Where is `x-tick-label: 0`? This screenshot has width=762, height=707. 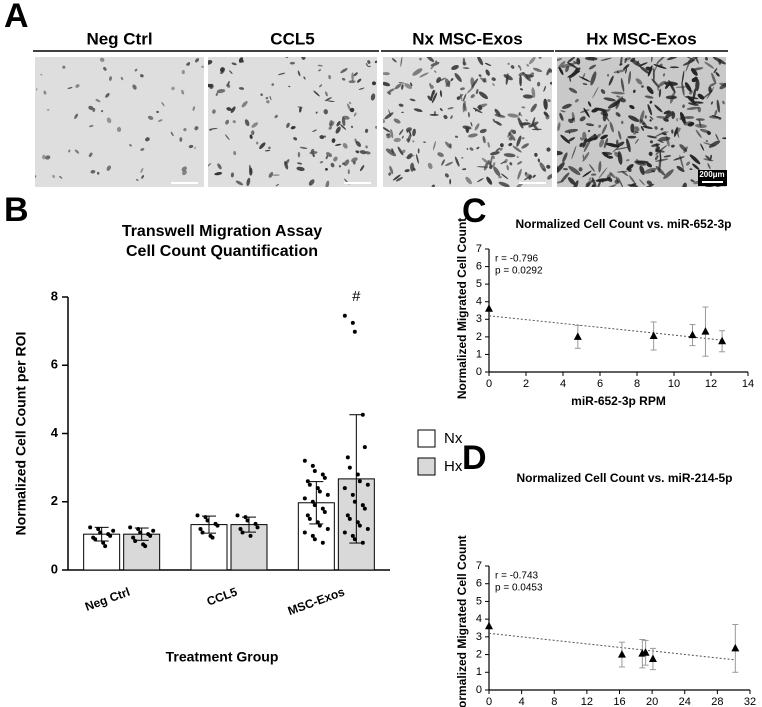
x-tick-label: 0 is located at coordinates (489, 384).